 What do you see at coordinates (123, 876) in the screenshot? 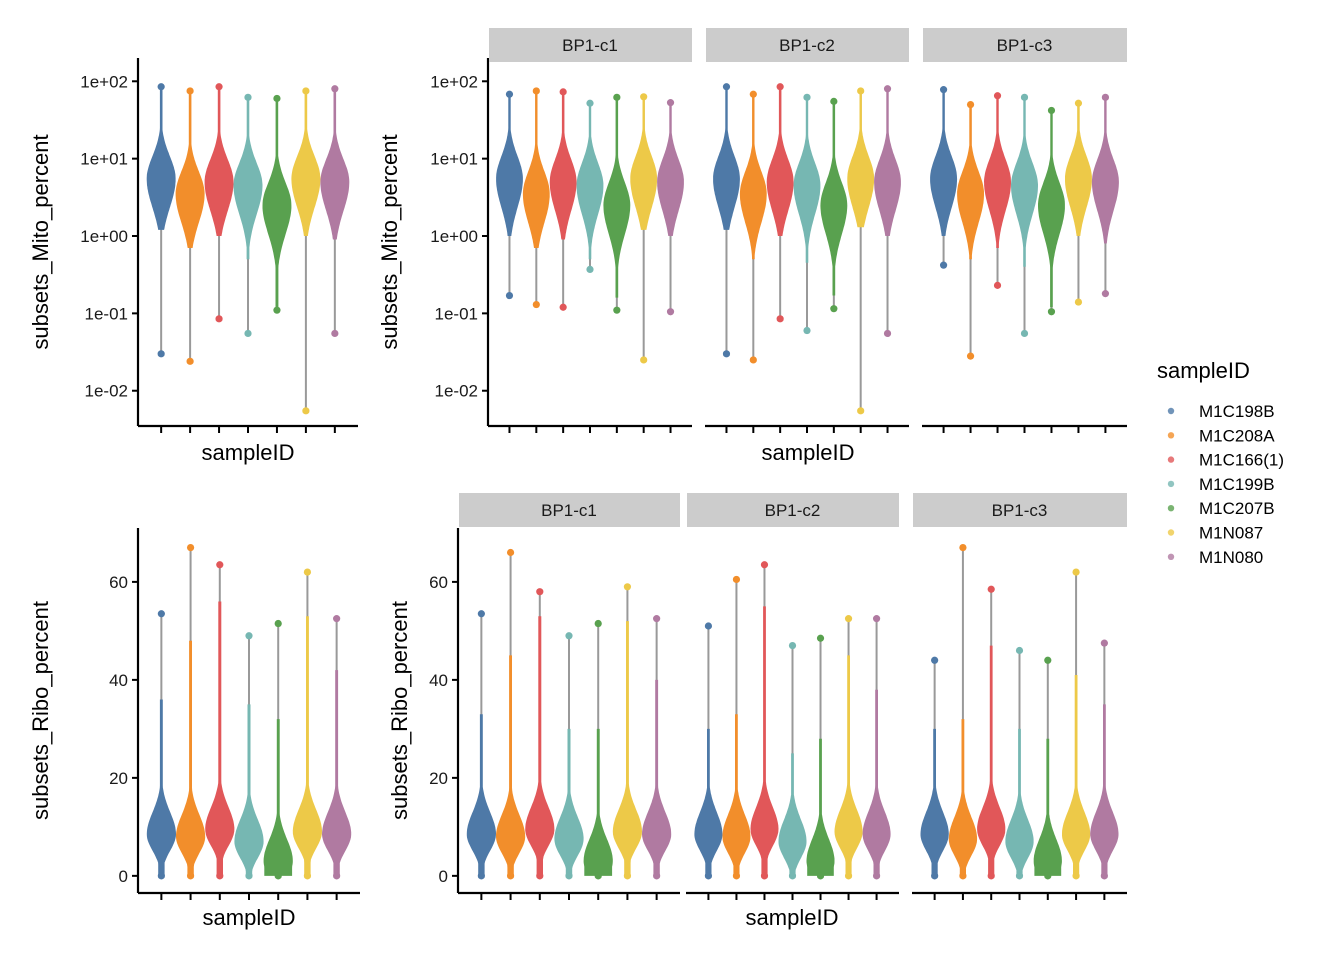
I see `y-tick-label: 0` at bounding box center [123, 876].